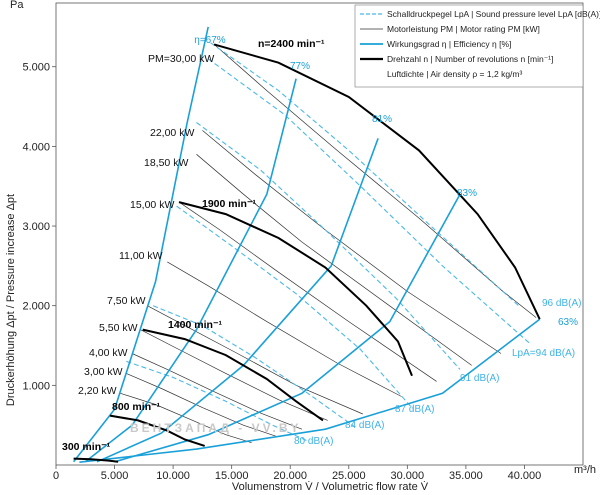 Image resolution: width=600 pixels, height=495 pixels. I want to click on sound-label-lpa-94-db-a: LpA=94 dB(A), so click(543, 353).